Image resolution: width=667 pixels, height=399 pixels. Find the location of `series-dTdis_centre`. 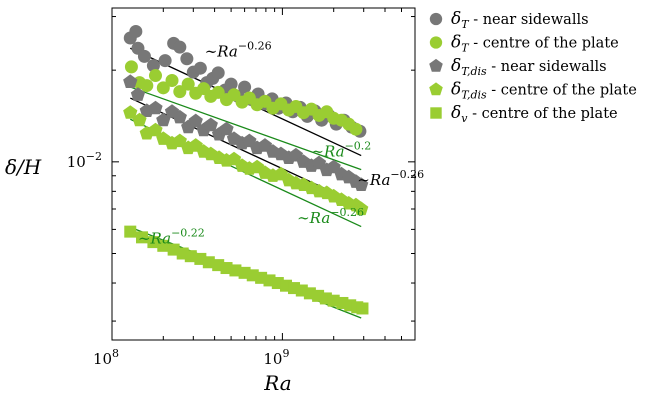

series-dTdis_centre is located at coordinates (246, 160).